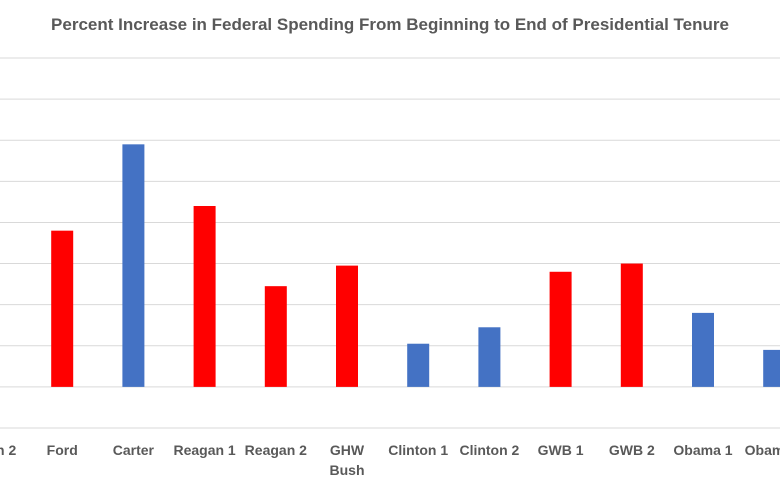 Image resolution: width=780 pixels, height=489 pixels. I want to click on category-label: GWB 1, so click(561, 450).